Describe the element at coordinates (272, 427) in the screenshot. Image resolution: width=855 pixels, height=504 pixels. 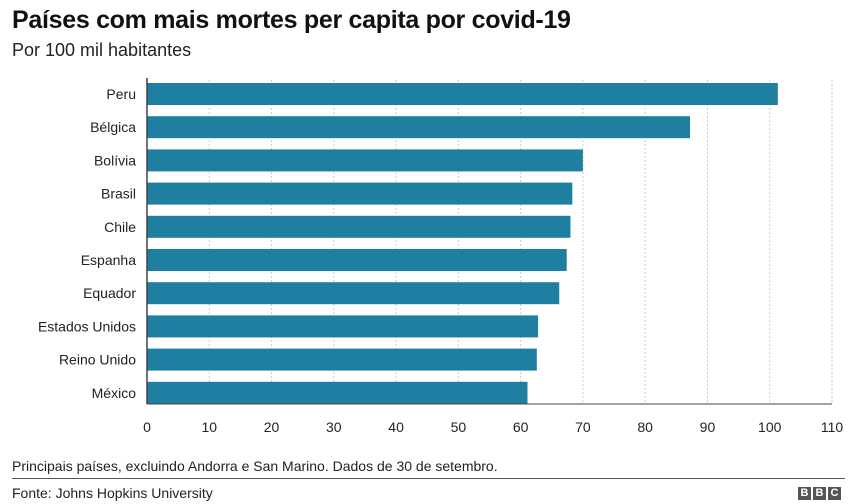
I see `x-tick-label: 20` at that location.